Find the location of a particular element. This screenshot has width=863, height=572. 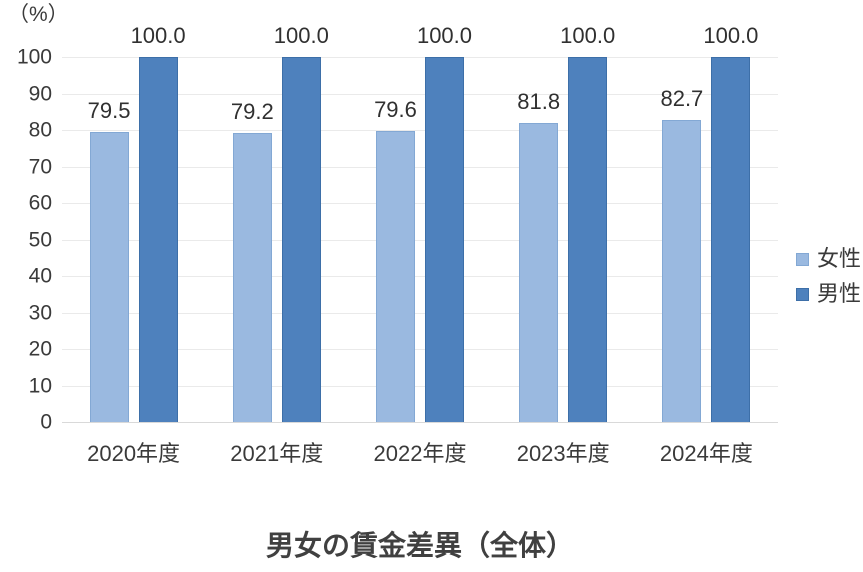

y-tick-label: 50 is located at coordinates (40, 239).